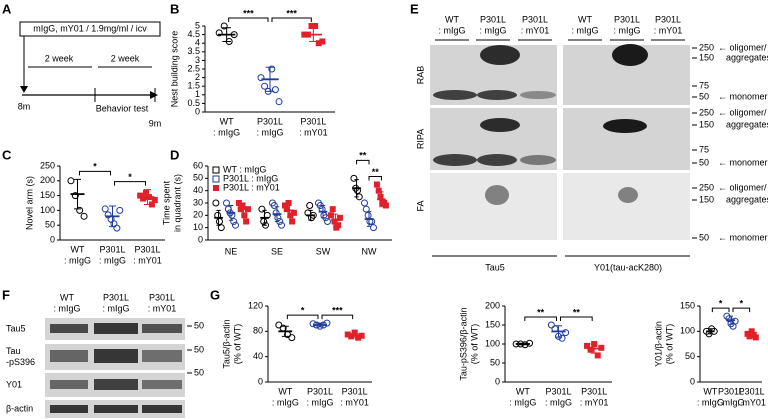 Image resolution: width=768 pixels, height=419 pixels. What do you see at coordinates (231, 251) in the screenshot?
I see `x-tick-label: NE` at bounding box center [231, 251].